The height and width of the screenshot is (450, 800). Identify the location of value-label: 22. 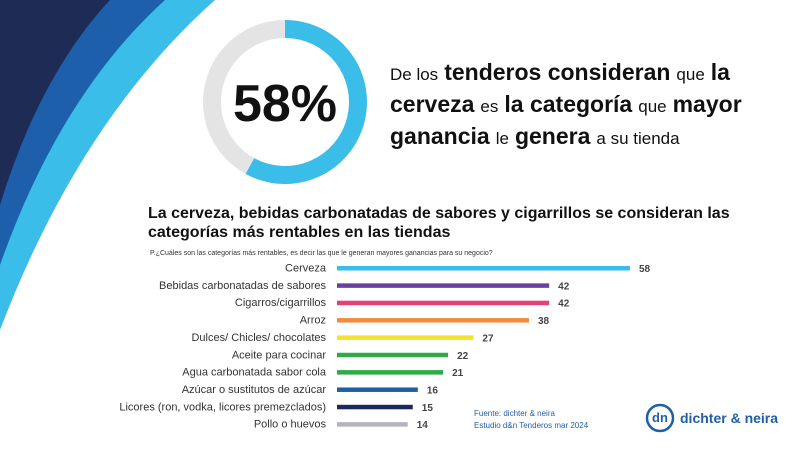
(463, 356).